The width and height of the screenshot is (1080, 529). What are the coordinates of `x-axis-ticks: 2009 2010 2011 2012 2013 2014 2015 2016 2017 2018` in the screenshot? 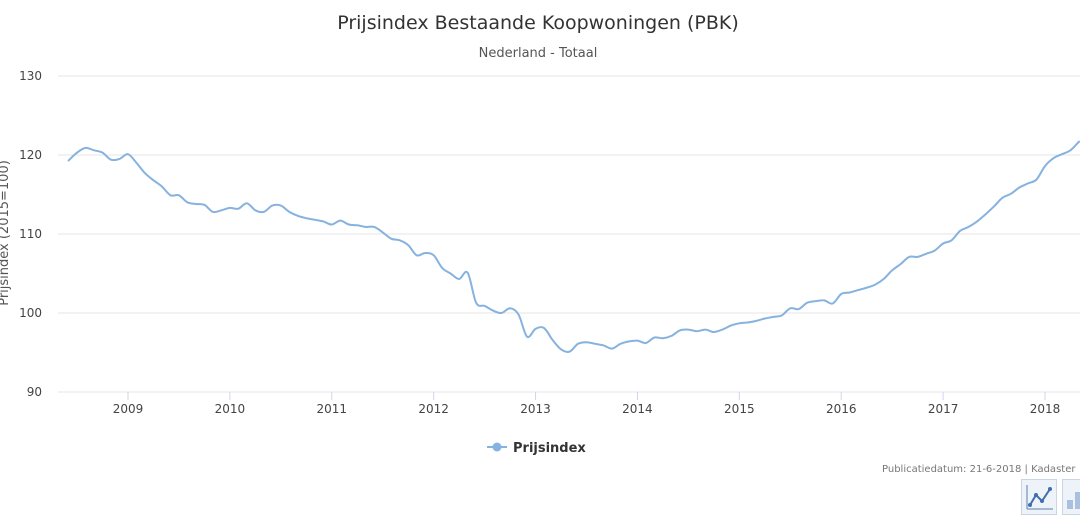 It's located at (587, 404).